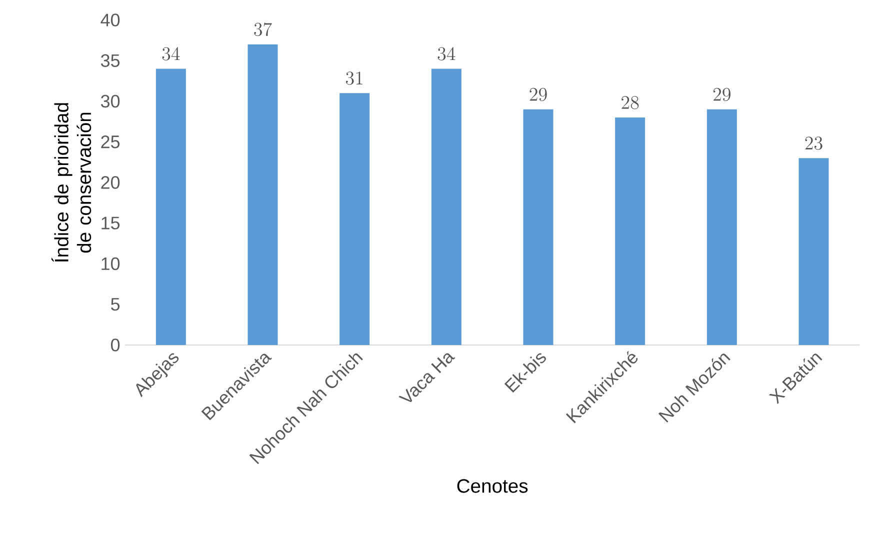  What do you see at coordinates (813, 143) in the screenshot?
I see `data-label: 23` at bounding box center [813, 143].